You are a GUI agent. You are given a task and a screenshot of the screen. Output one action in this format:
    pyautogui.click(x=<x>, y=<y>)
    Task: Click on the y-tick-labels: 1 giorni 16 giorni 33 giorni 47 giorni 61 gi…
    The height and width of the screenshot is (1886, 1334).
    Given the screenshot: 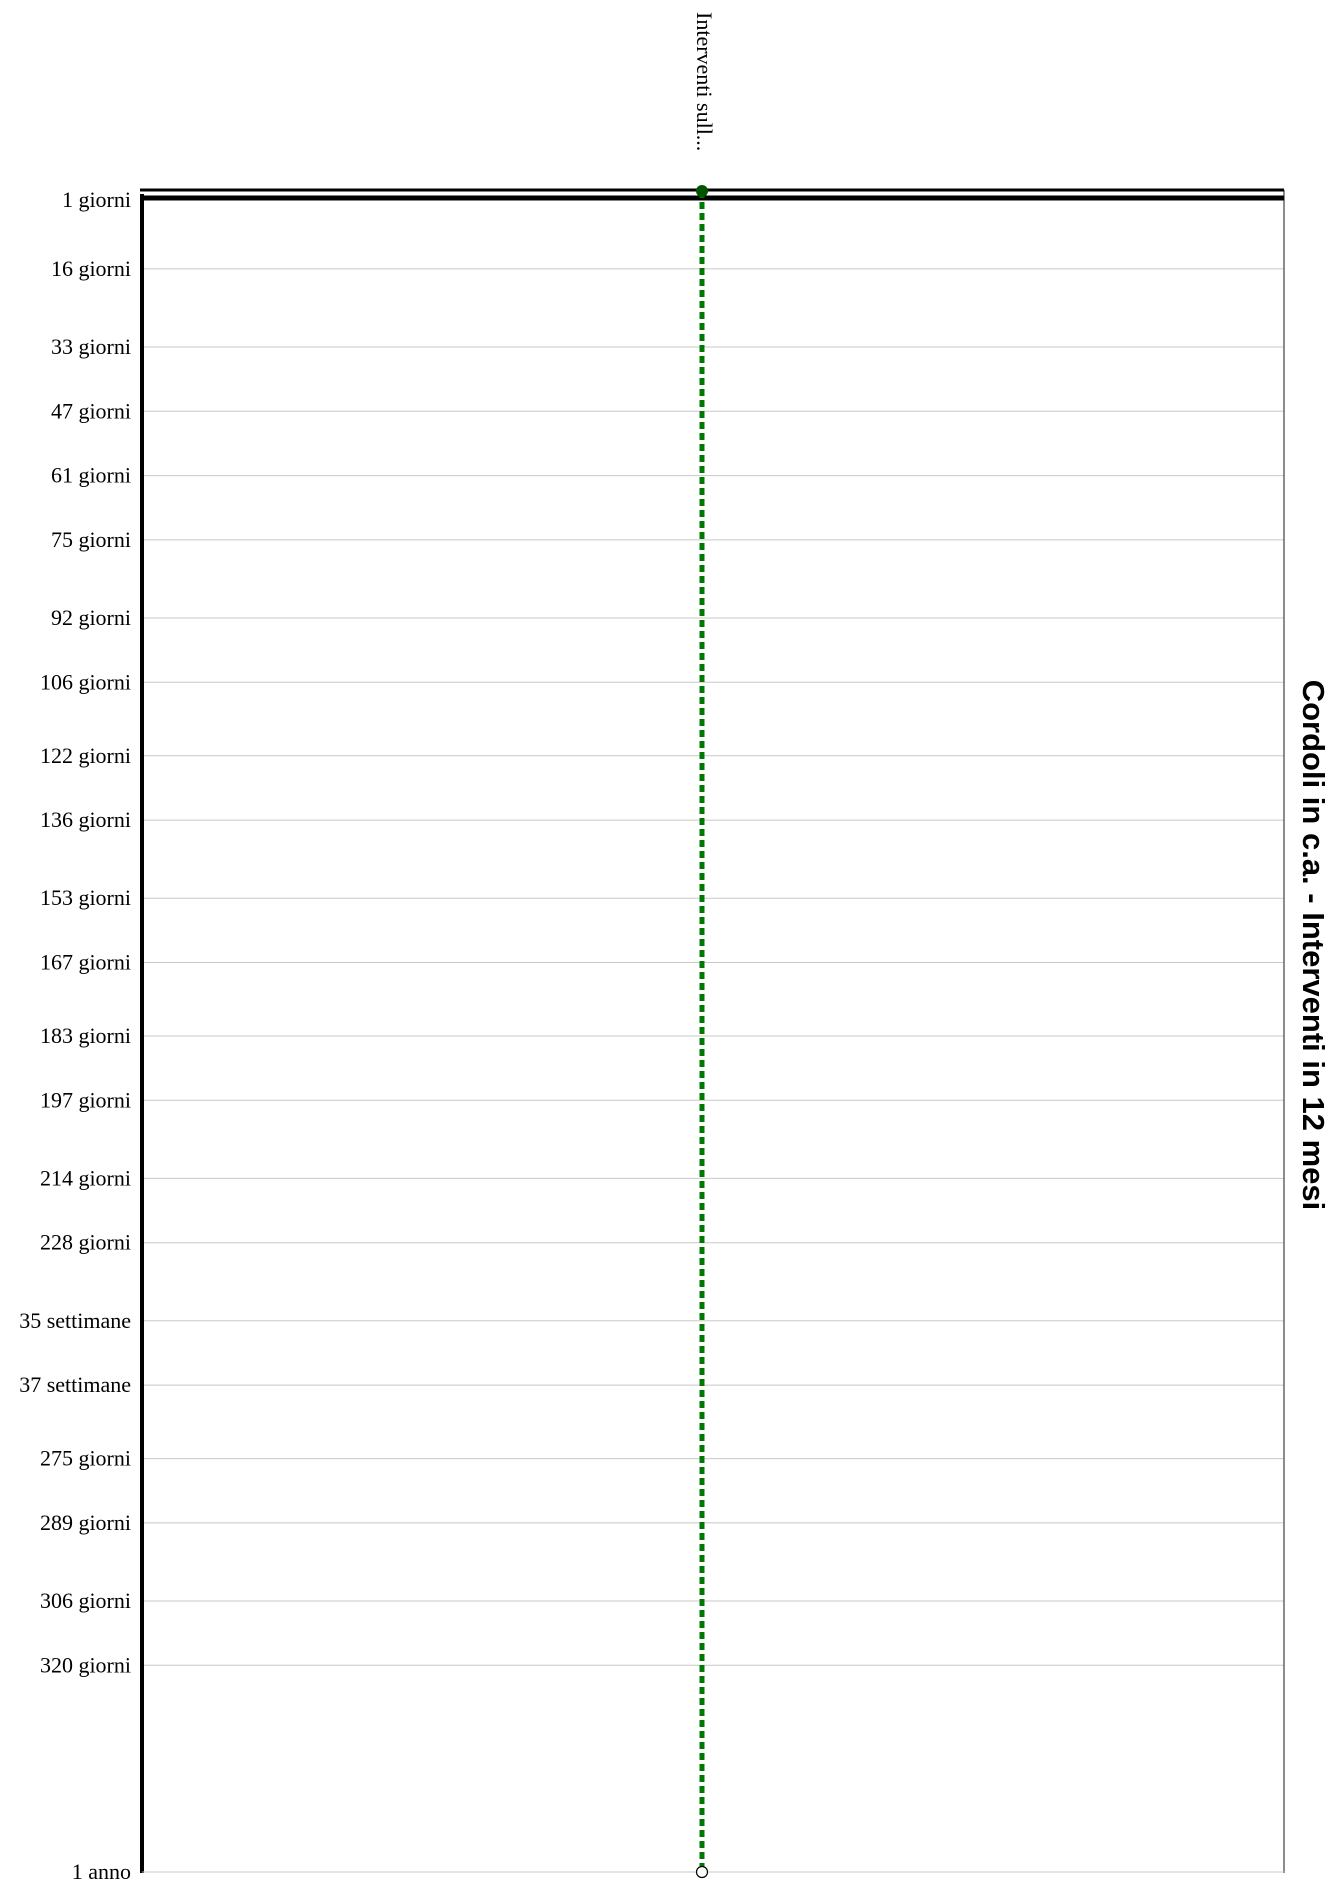 What is the action you would take?
    pyautogui.click(x=75, y=1035)
    